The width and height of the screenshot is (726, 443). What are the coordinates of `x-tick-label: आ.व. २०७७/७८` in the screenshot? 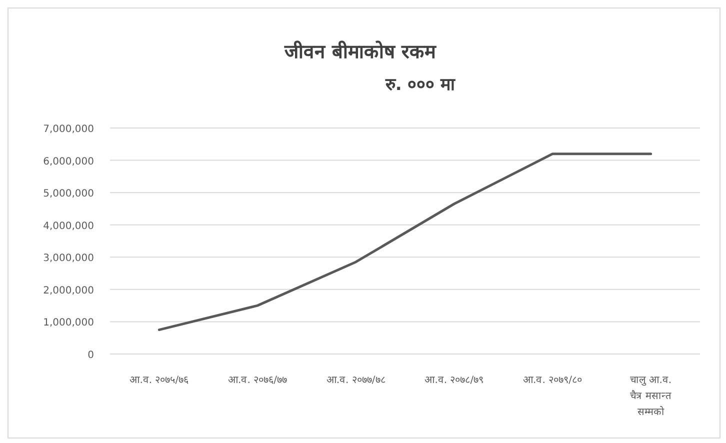 It's located at (356, 380).